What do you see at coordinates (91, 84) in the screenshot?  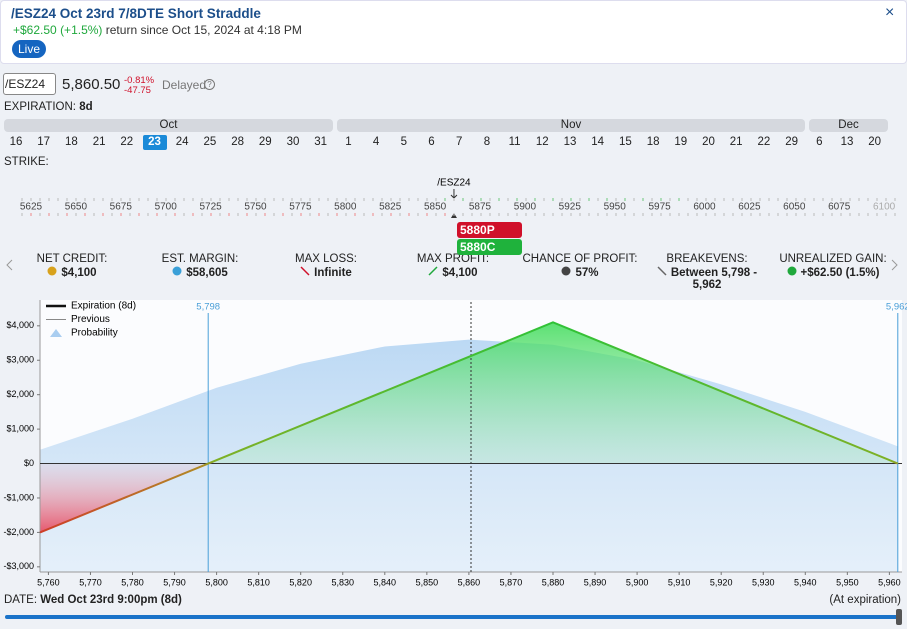 I see `price: 5,860.50` at bounding box center [91, 84].